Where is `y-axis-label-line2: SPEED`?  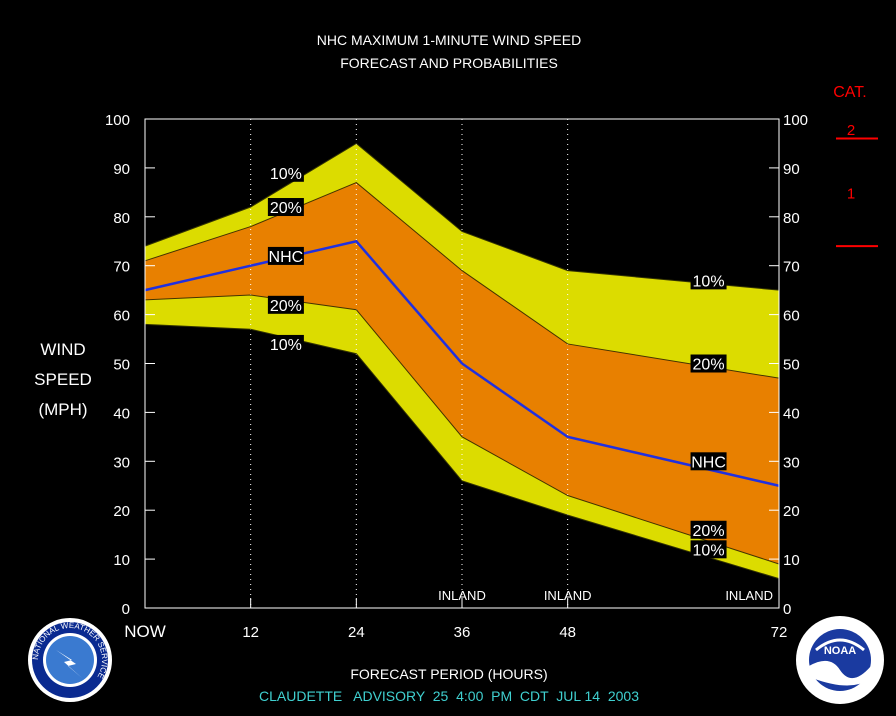 y-axis-label-line2: SPEED is located at coordinates (63, 379).